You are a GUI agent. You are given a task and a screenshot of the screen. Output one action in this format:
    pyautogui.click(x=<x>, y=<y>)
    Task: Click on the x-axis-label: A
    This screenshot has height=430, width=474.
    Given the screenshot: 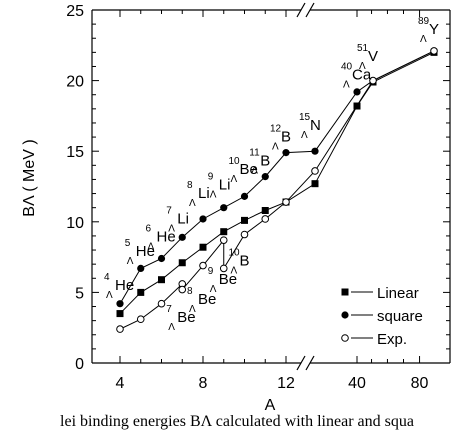 What is the action you would take?
    pyautogui.click(x=270, y=405)
    